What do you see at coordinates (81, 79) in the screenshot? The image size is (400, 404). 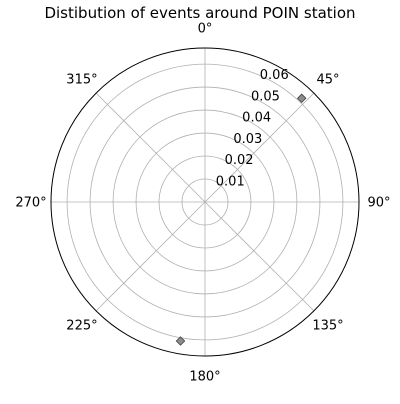 I see `theta-tick-label-7: 315°` at bounding box center [81, 79].